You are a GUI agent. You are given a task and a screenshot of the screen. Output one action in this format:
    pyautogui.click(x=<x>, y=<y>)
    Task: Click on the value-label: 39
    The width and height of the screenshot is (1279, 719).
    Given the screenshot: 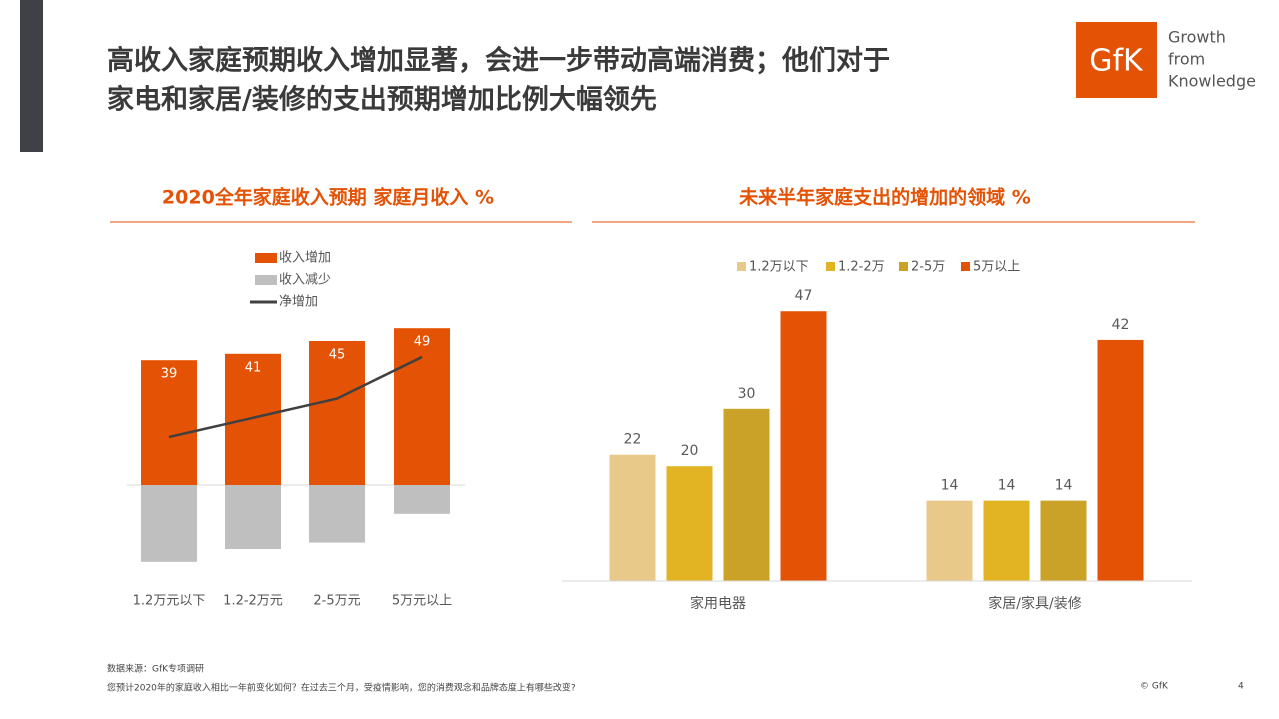 What is the action you would take?
    pyautogui.click(x=169, y=374)
    